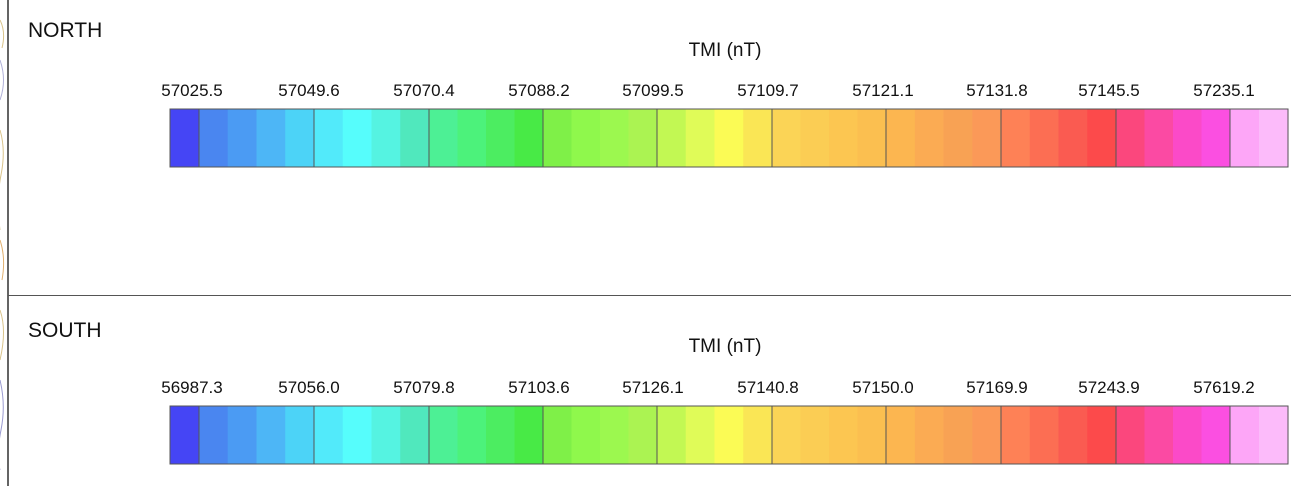 The height and width of the screenshot is (486, 1291). Describe the element at coordinates (65, 30) in the screenshot. I see `panel-title: NORTH` at that location.